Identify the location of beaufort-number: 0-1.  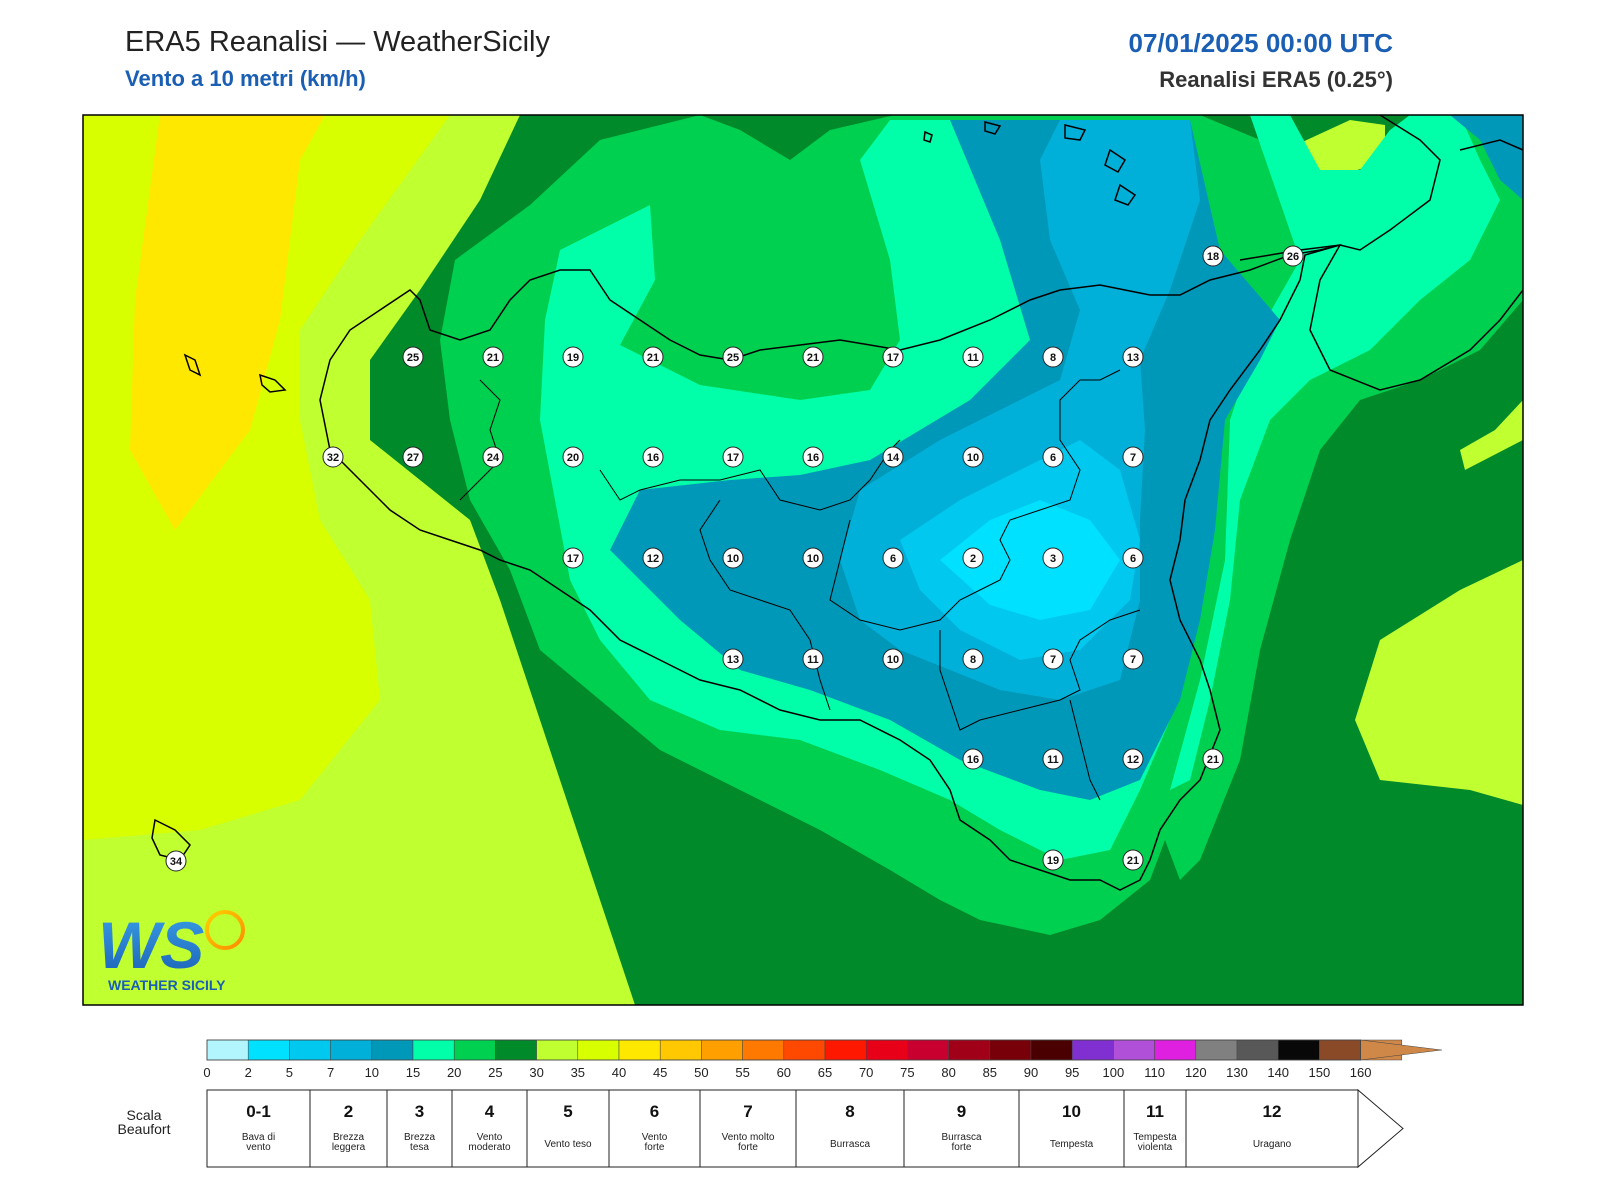
(258, 1111).